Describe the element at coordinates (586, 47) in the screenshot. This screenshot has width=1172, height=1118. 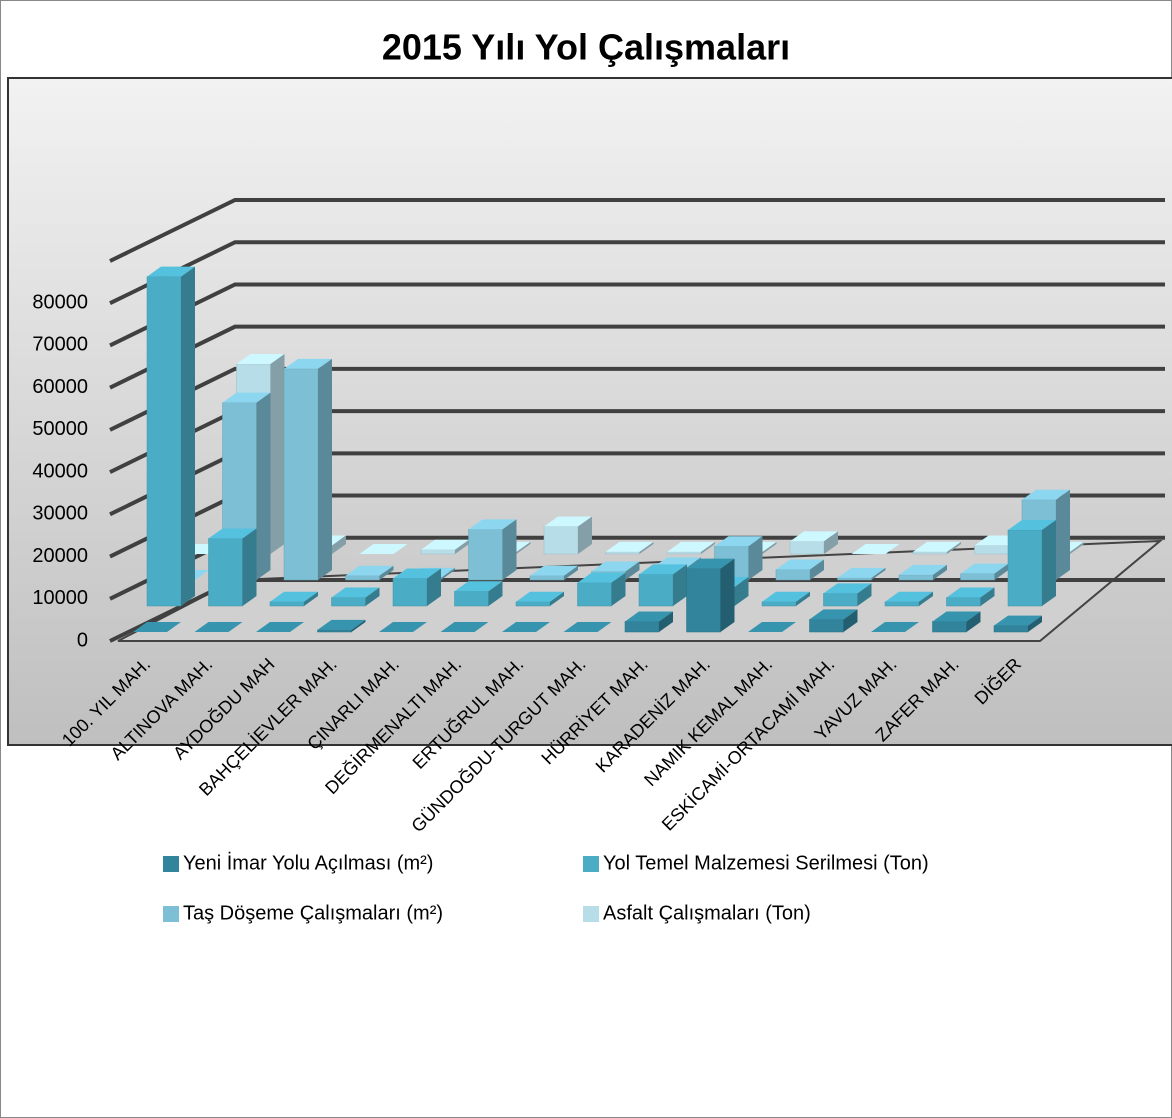
I see `chart-title: 2015 Yılı Yol Çalışmaları` at that location.